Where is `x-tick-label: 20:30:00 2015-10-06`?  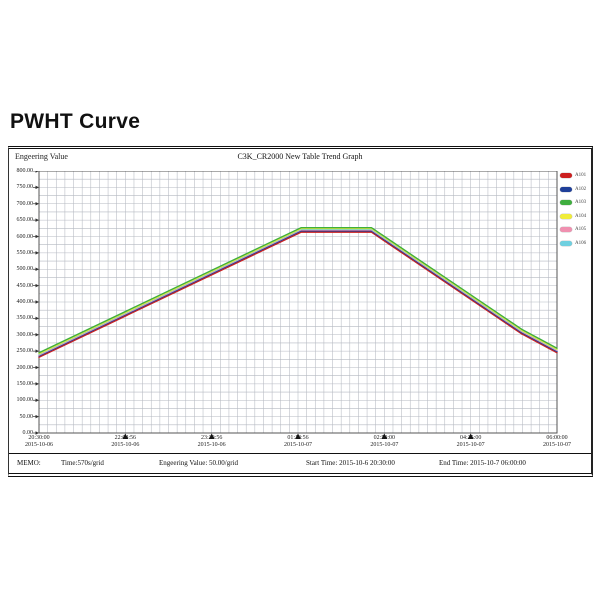 x-tick-label: 20:30:00 2015-10-06 is located at coordinates (39, 442).